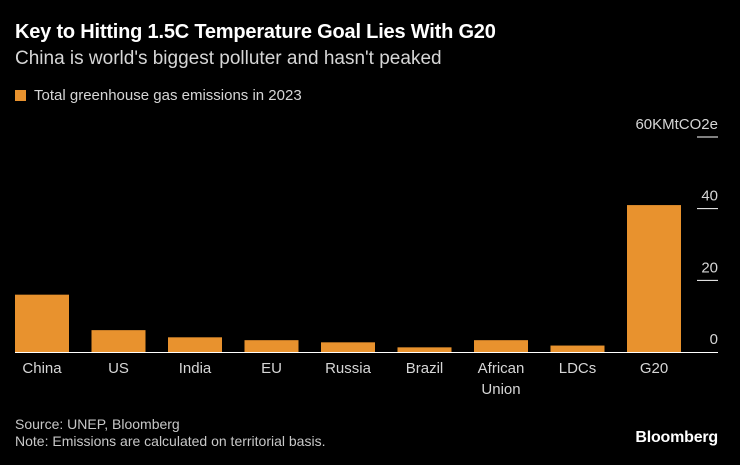 The height and width of the screenshot is (465, 740). What do you see at coordinates (20, 95) in the screenshot?
I see `legend-swatch` at bounding box center [20, 95].